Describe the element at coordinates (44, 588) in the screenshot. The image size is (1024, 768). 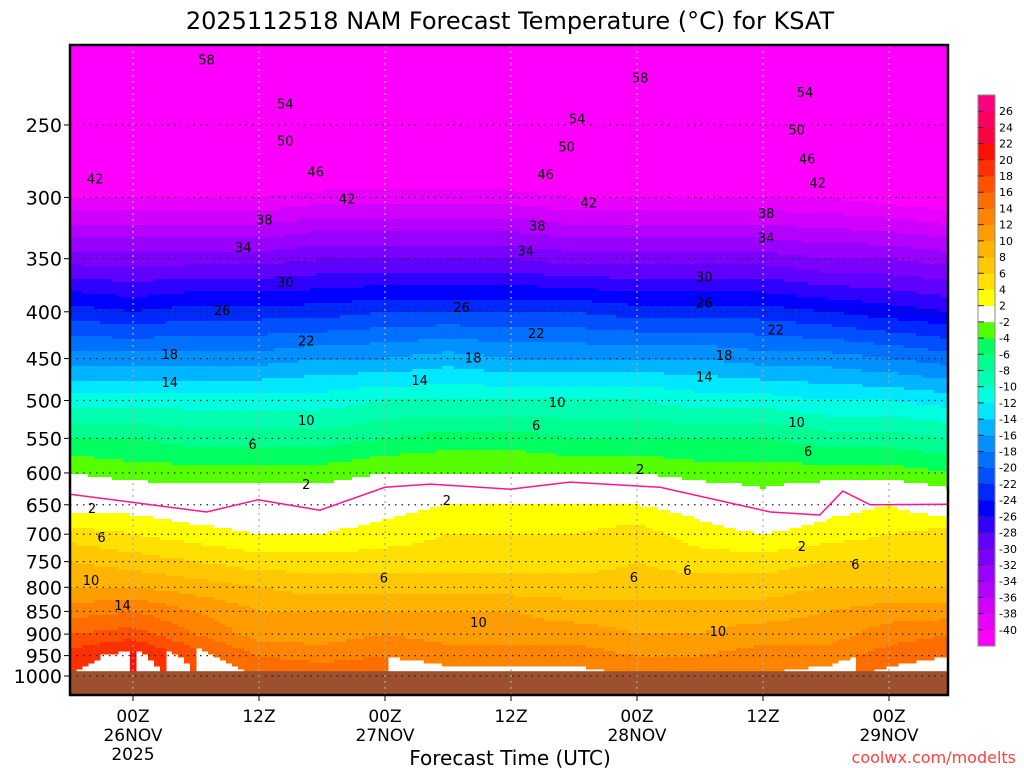
I see `y-tick-label: 800` at that location.